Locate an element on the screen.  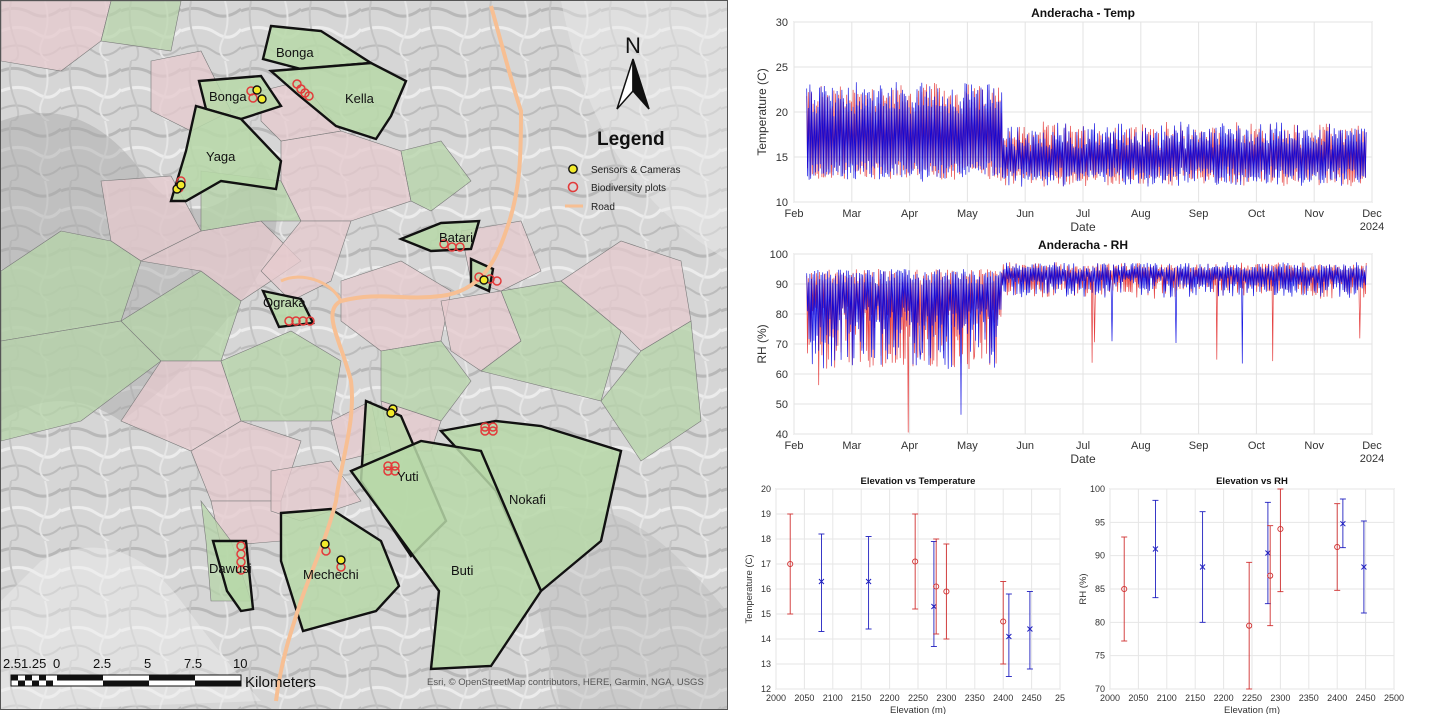
legend-item-sensors: Sensors & Cameras is located at coordinates (635, 170).